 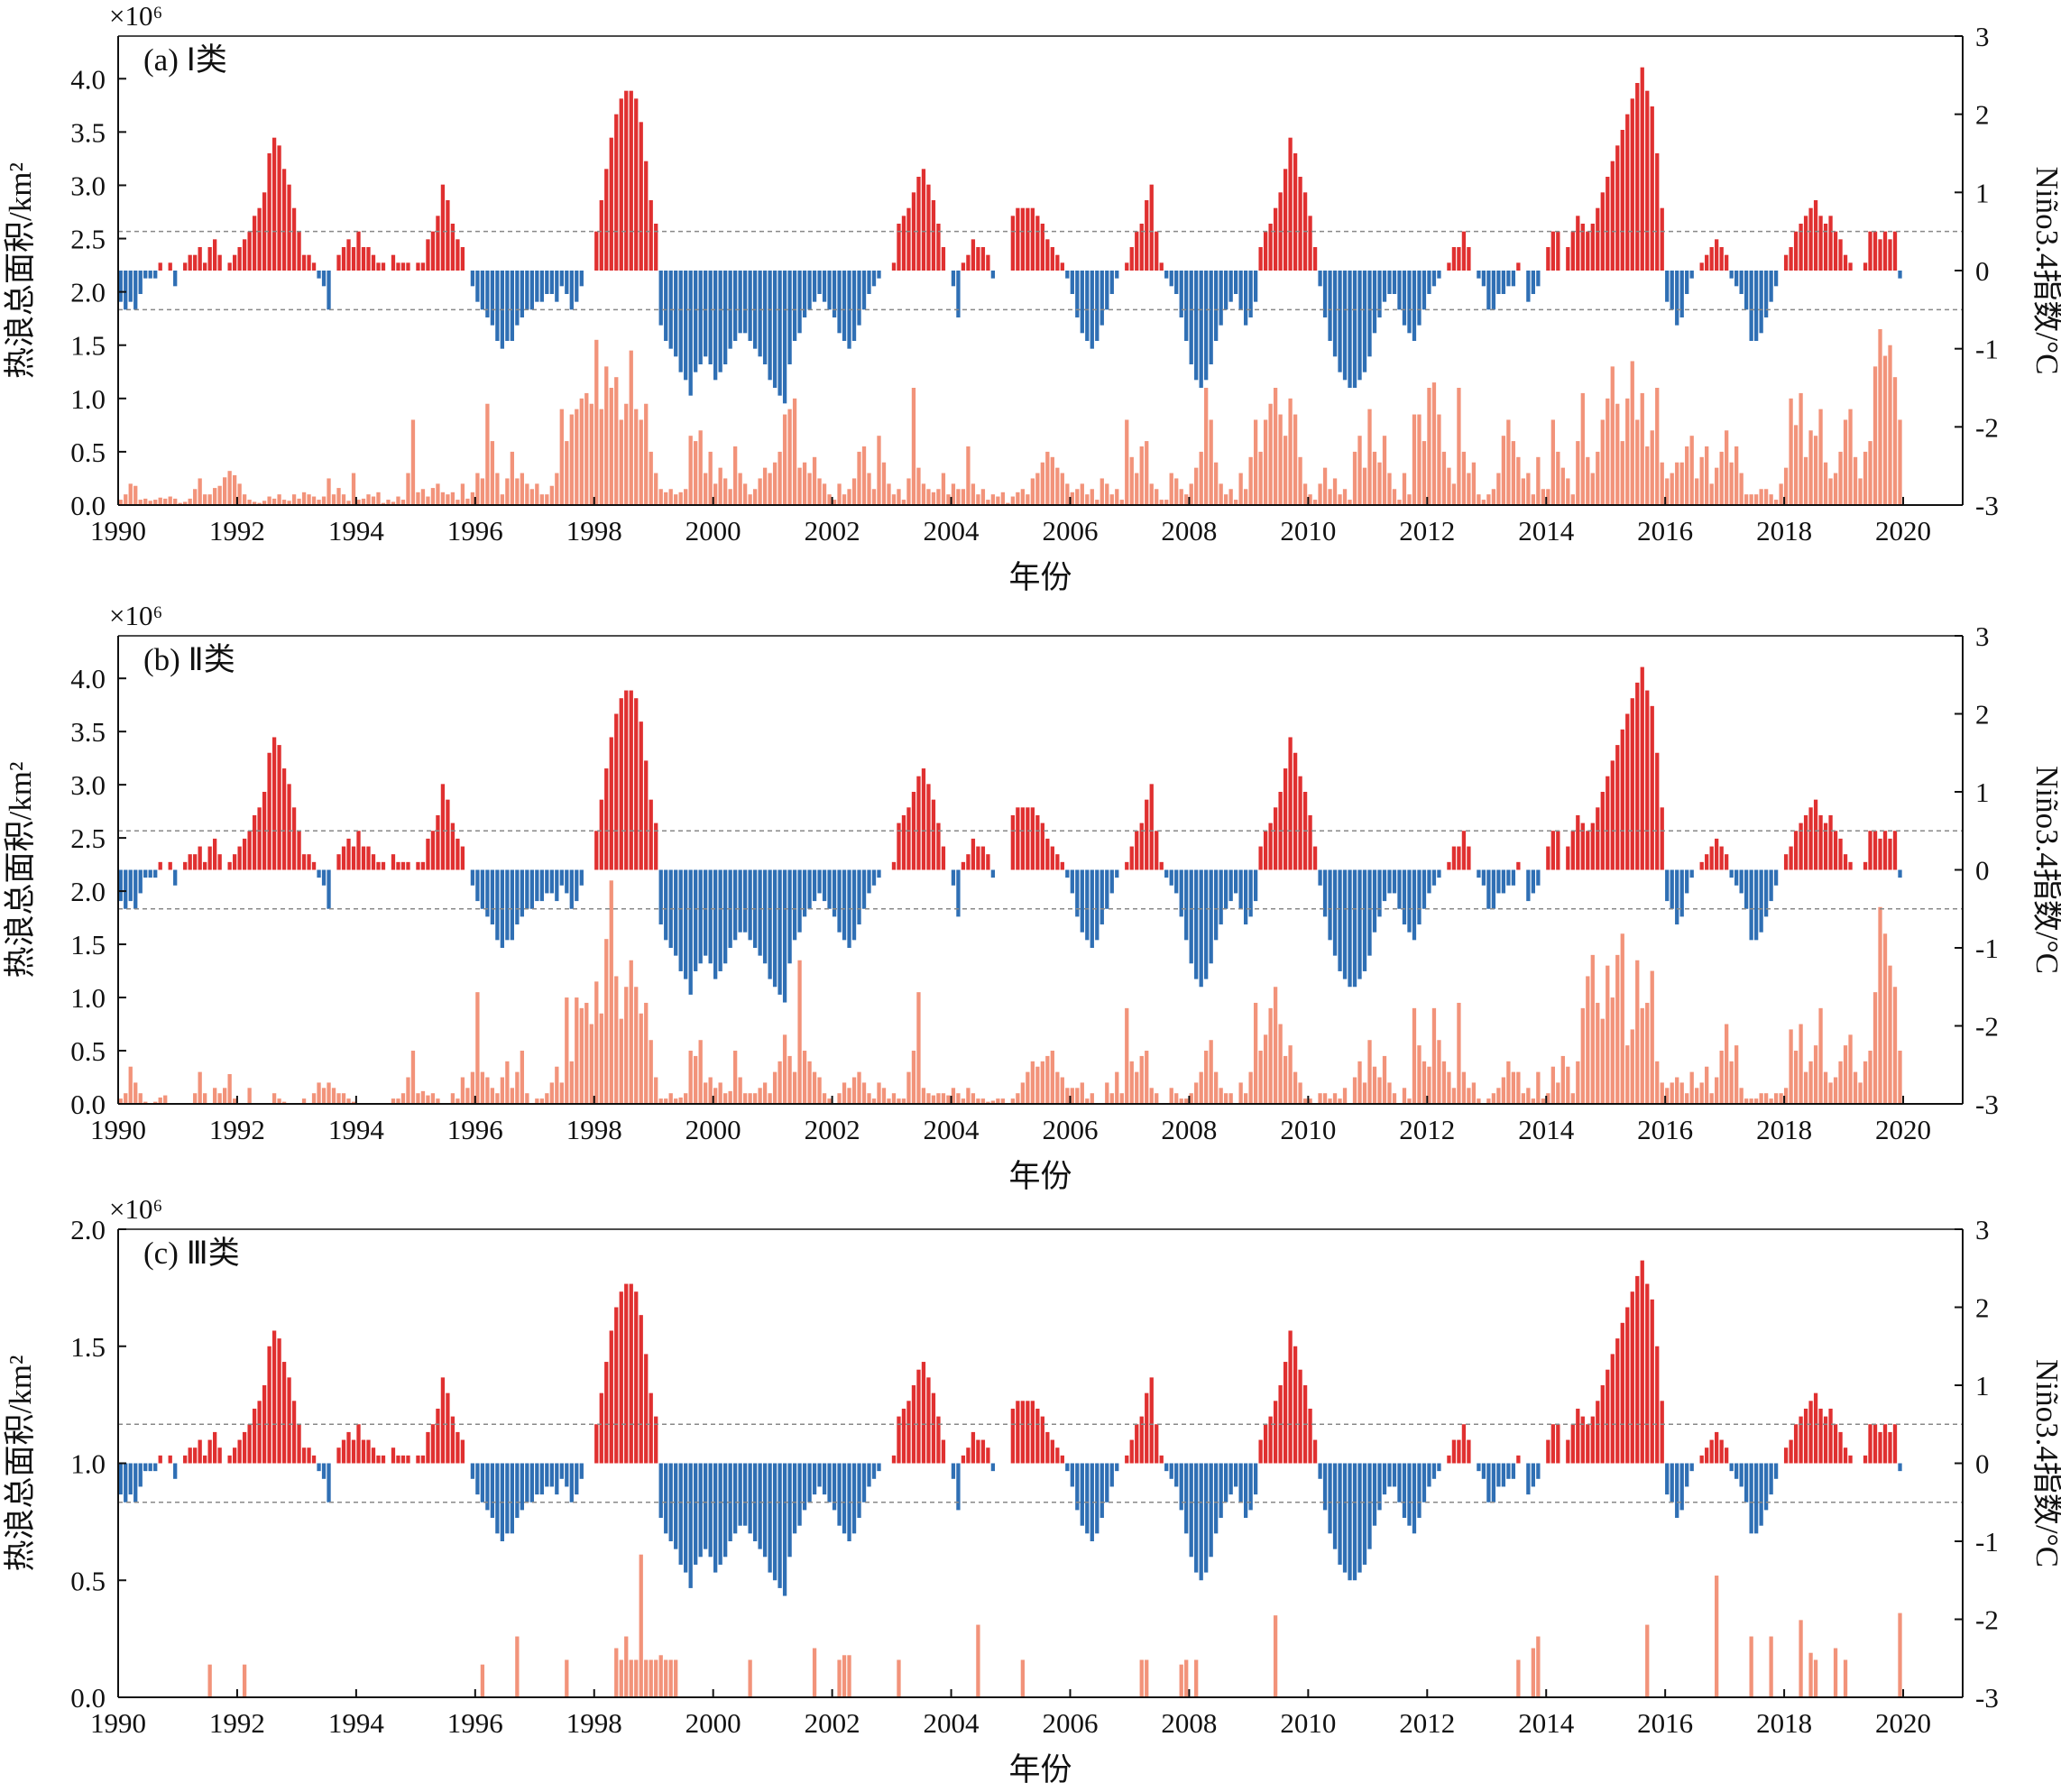 I want to click on y-tick-label: 0.0, so click(x=88, y=1104).